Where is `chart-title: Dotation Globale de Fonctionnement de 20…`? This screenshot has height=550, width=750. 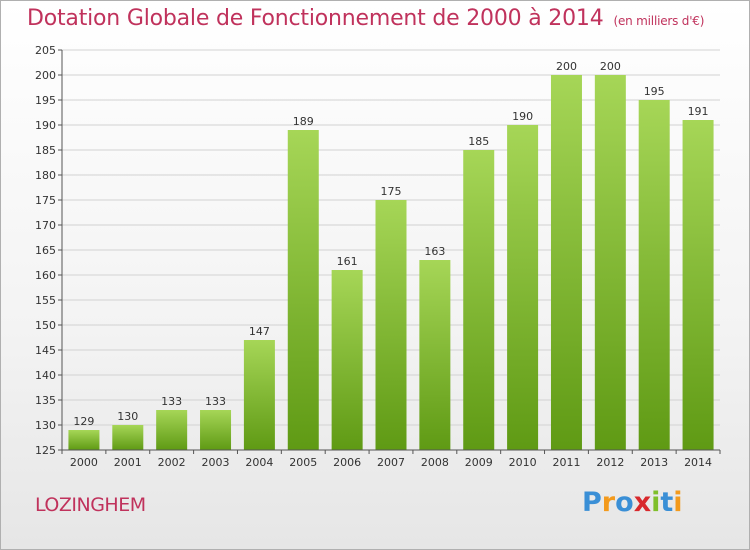
chart-title: Dotation Globale de Fonctionnement de 20… is located at coordinates (365, 18).